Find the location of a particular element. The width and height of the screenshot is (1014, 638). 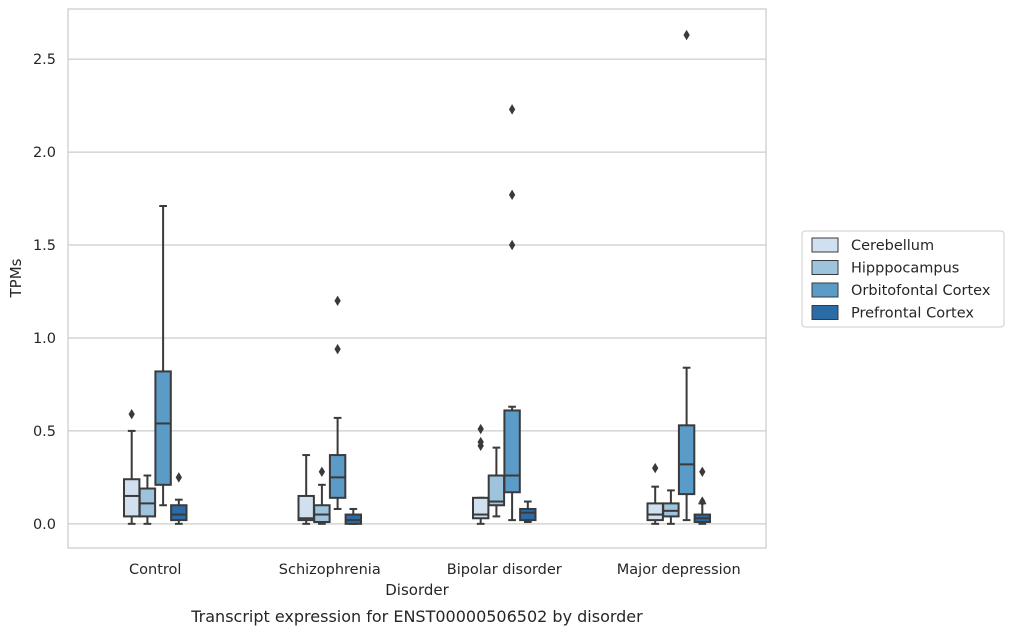

box-major-depression-hipppocampus is located at coordinates (671, 507).